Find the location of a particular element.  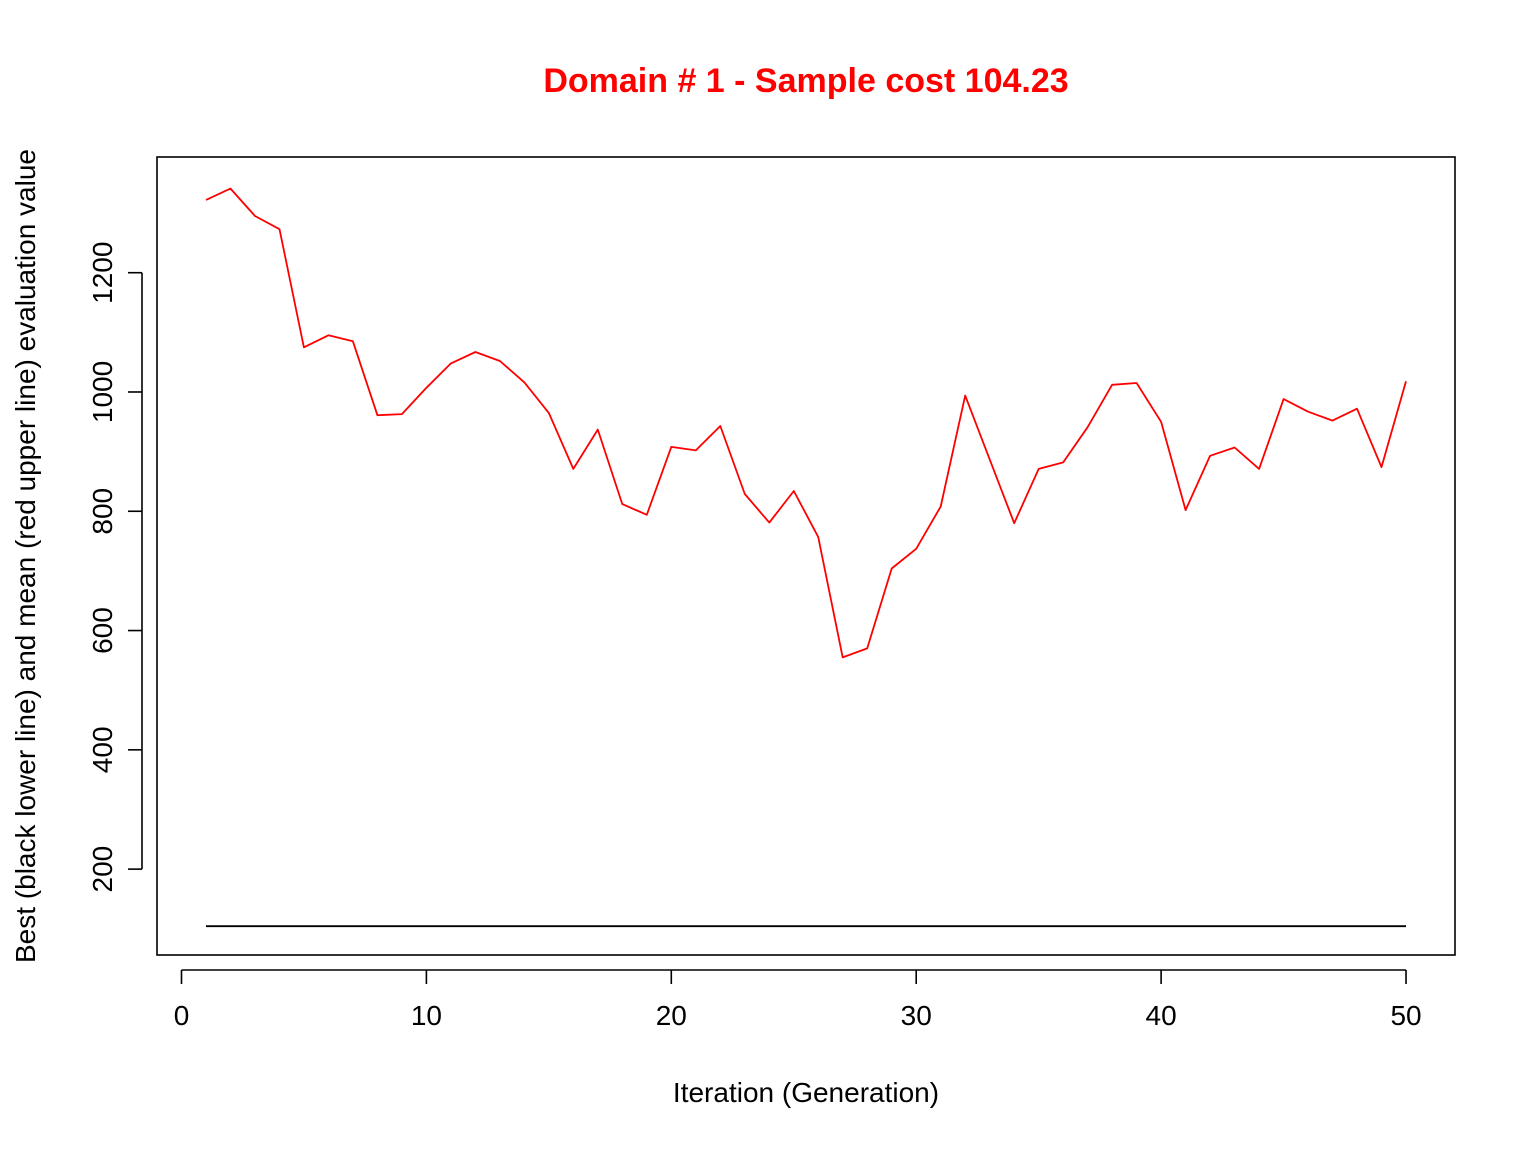

x-axis: 0 10 20 30 40 50 is located at coordinates (798, 1000).